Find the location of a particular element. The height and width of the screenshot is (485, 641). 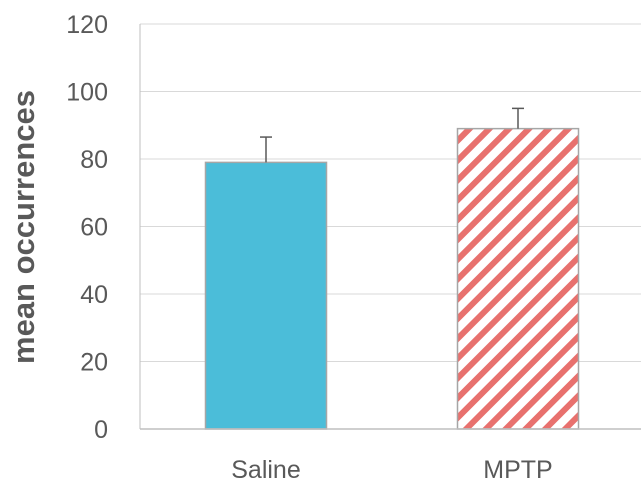

y-tick-label: 40 is located at coordinates (94, 295).